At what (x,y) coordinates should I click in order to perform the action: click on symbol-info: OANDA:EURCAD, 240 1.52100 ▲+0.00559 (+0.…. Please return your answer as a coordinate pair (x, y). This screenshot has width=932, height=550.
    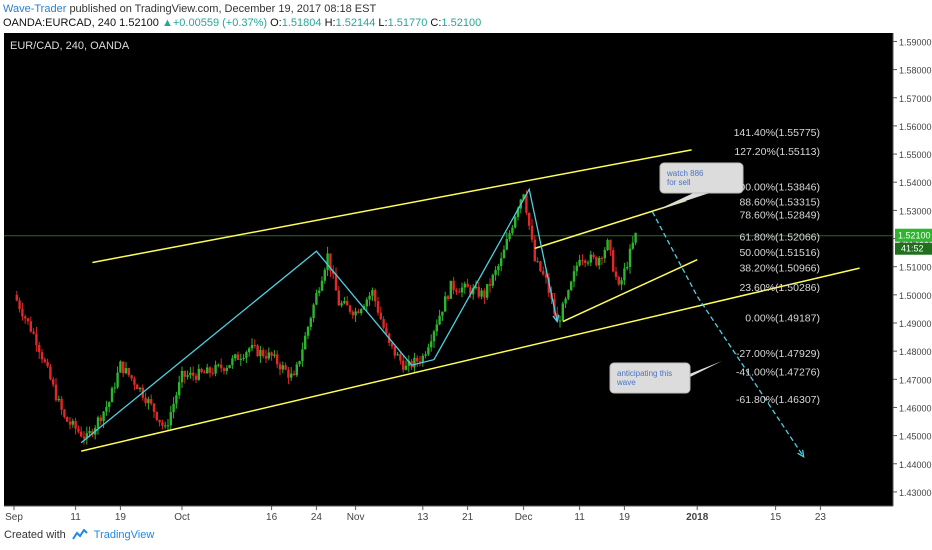
    Looking at the image, I should click on (242, 23).